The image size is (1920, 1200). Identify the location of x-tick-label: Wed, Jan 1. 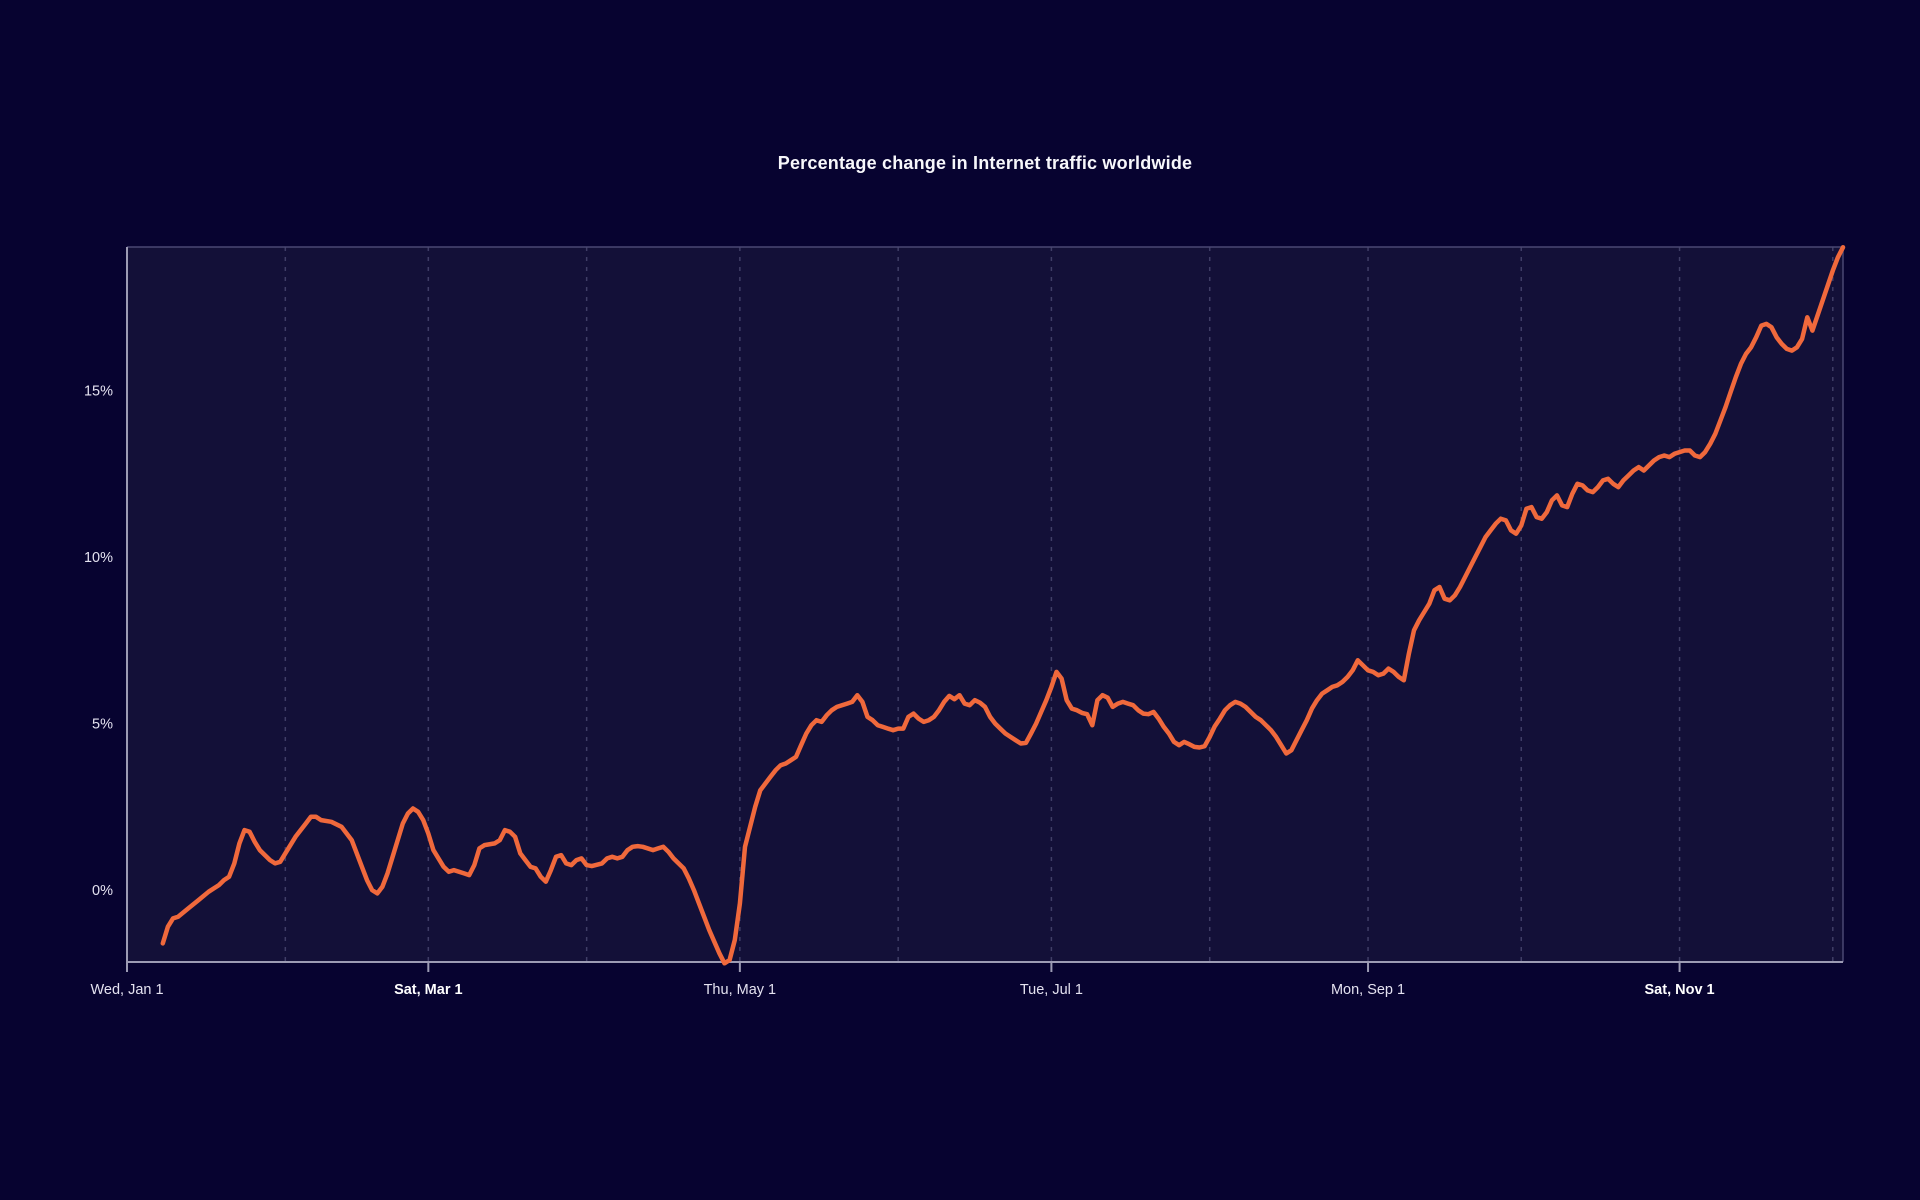
(126, 990).